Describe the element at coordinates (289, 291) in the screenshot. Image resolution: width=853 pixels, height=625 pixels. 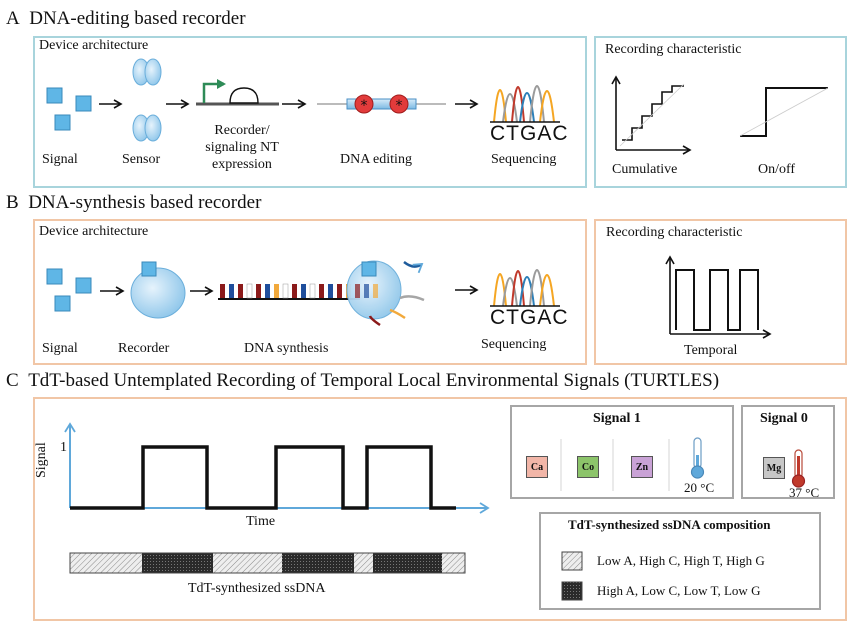
I see `synthesized-strand-icon` at that location.